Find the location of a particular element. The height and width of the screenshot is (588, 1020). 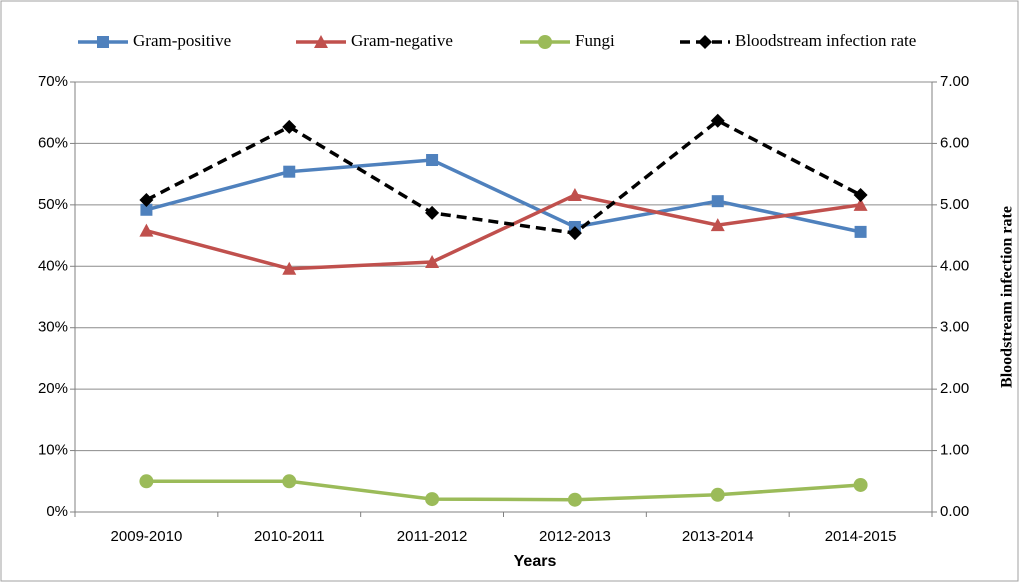

y2-tick-label: 6.00 is located at coordinates (954, 142).